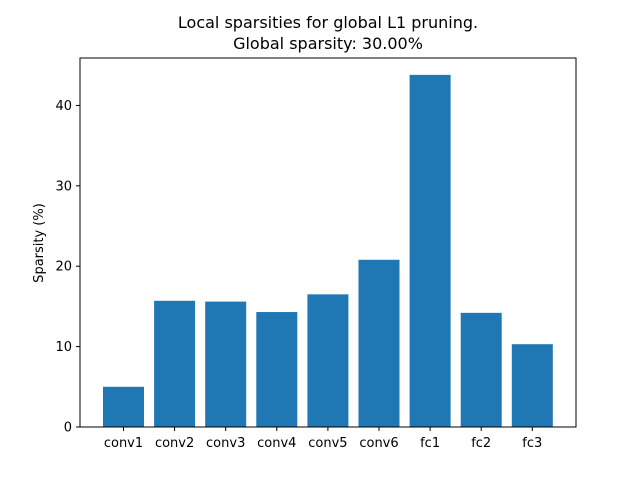  What do you see at coordinates (225, 443) in the screenshot?
I see `x-tick-label: conv3` at bounding box center [225, 443].